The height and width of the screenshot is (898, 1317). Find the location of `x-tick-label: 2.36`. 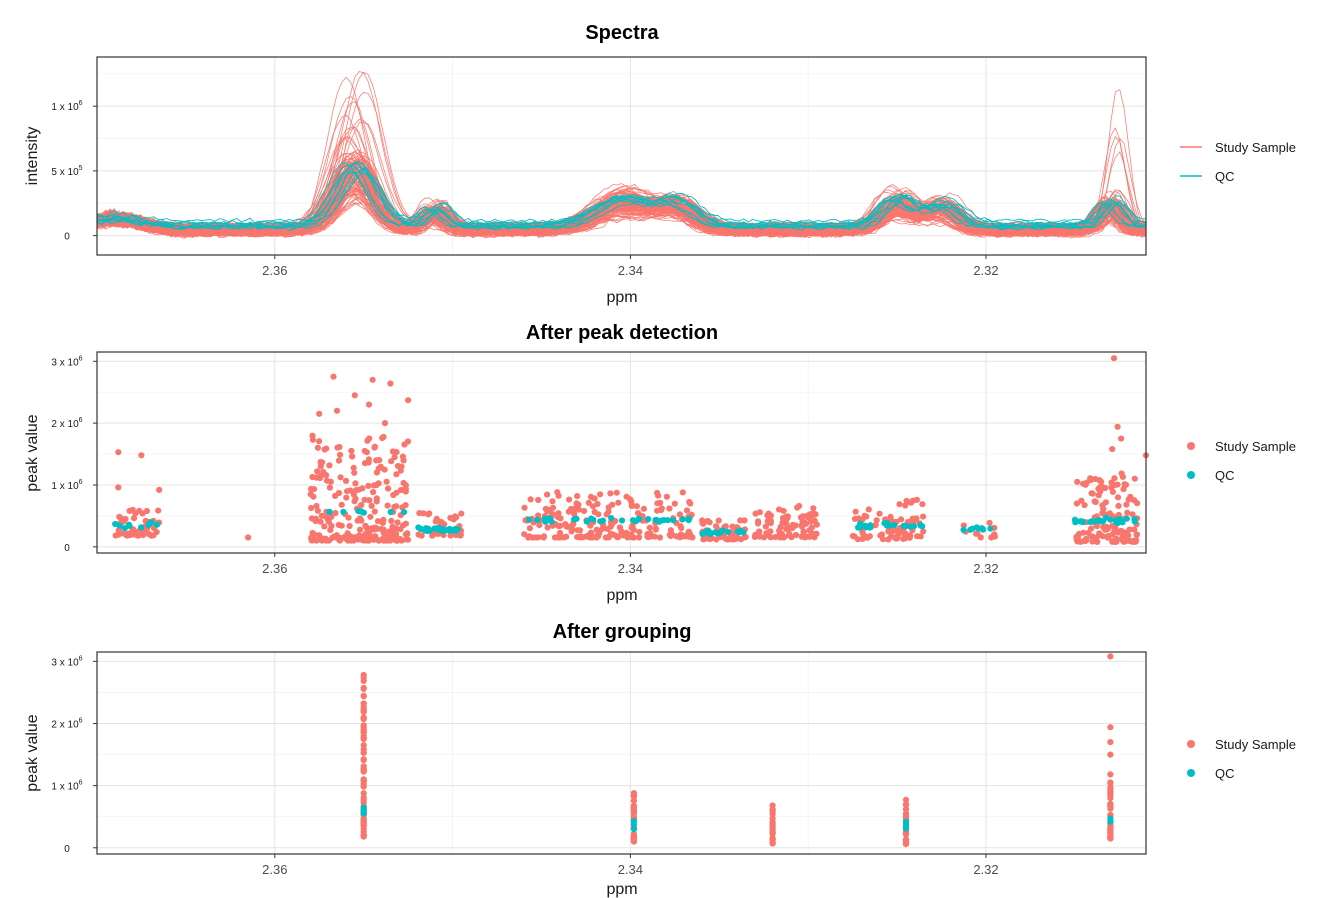

x-tick-label: 2.36 is located at coordinates (274, 568).